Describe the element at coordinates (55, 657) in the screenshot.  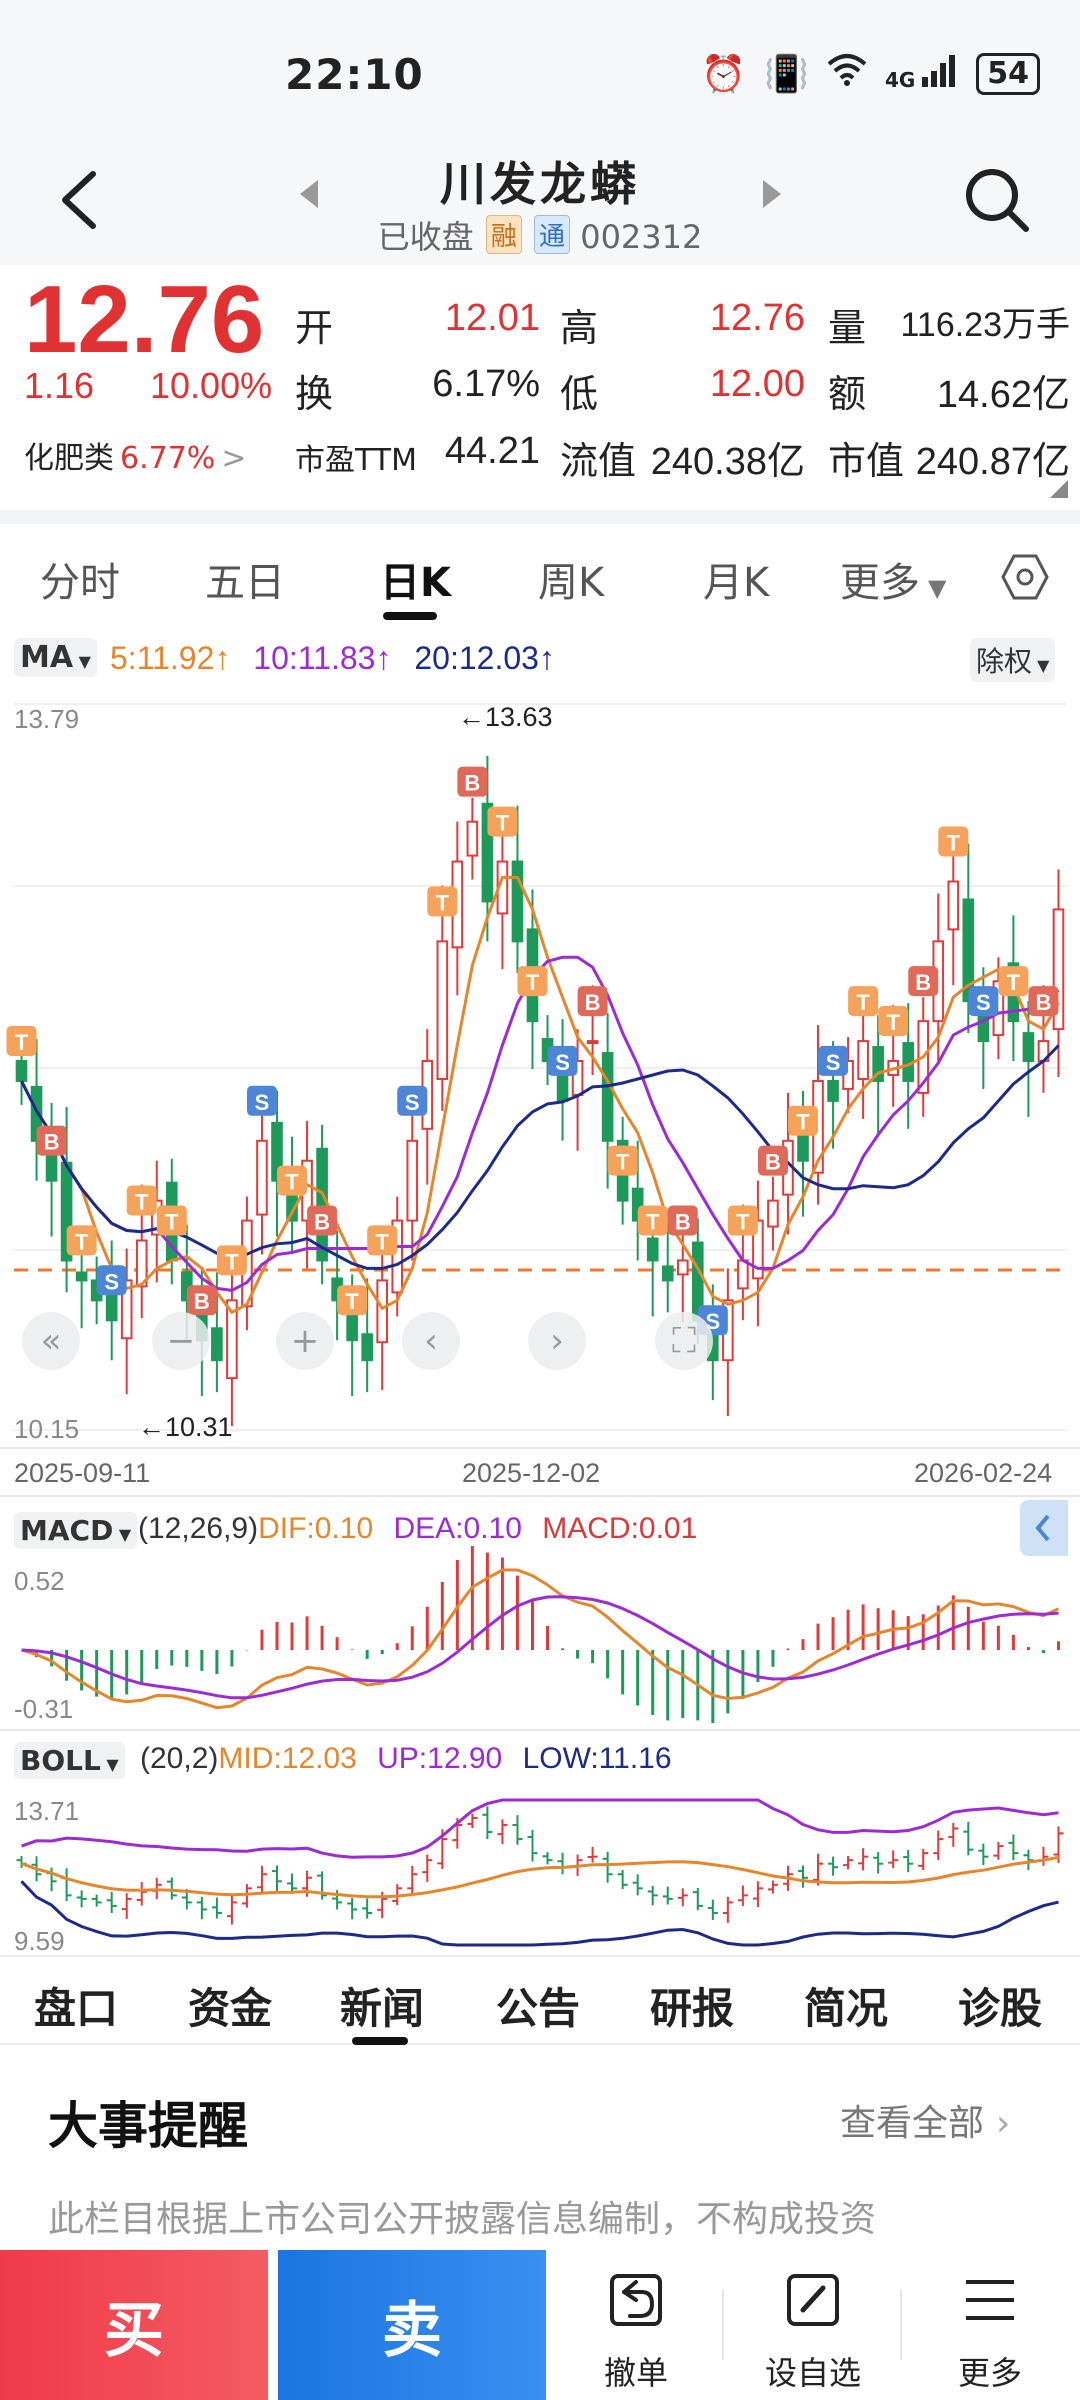
I see `ma-select: MA ▼` at that location.